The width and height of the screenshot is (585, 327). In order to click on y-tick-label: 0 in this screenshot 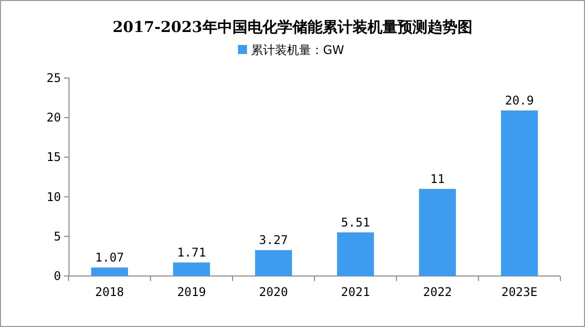, I will do `click(57, 276)`.